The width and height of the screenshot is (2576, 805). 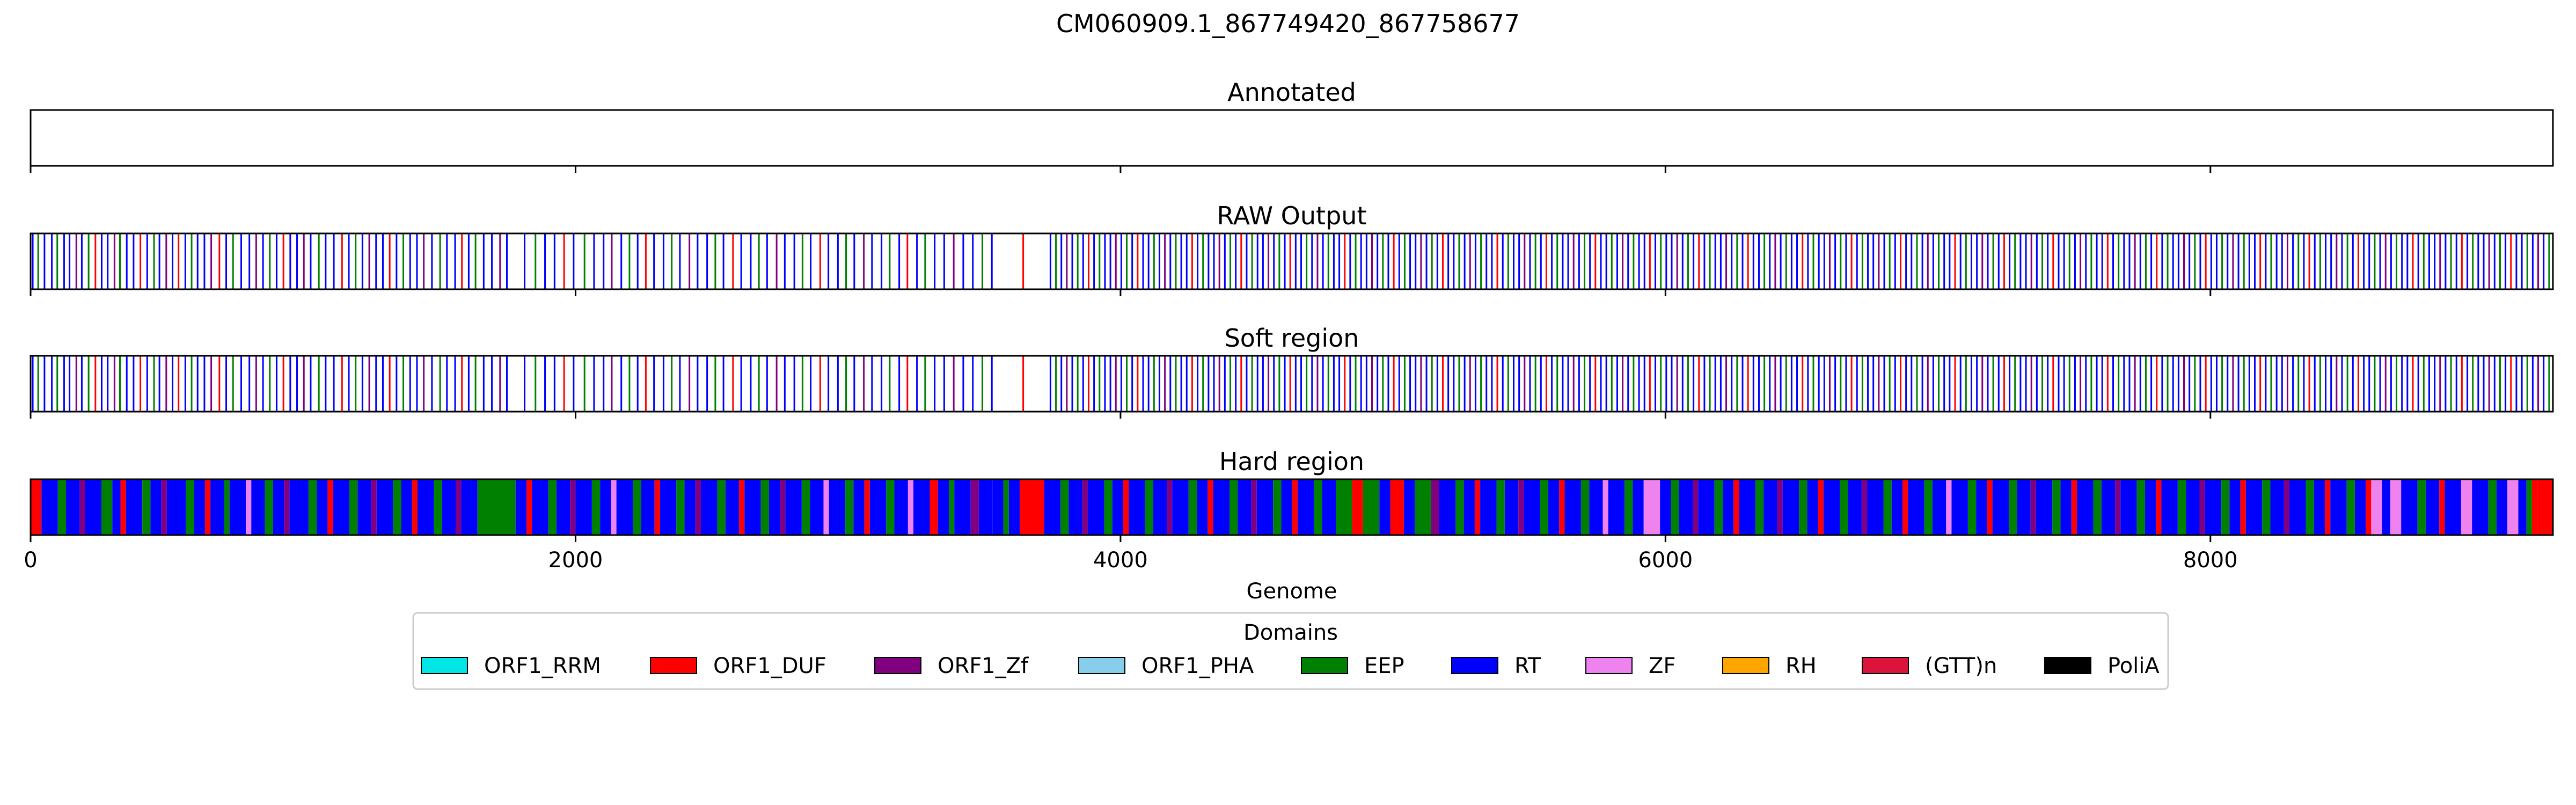 I want to click on legend-label: EEP, so click(x=1384, y=666).